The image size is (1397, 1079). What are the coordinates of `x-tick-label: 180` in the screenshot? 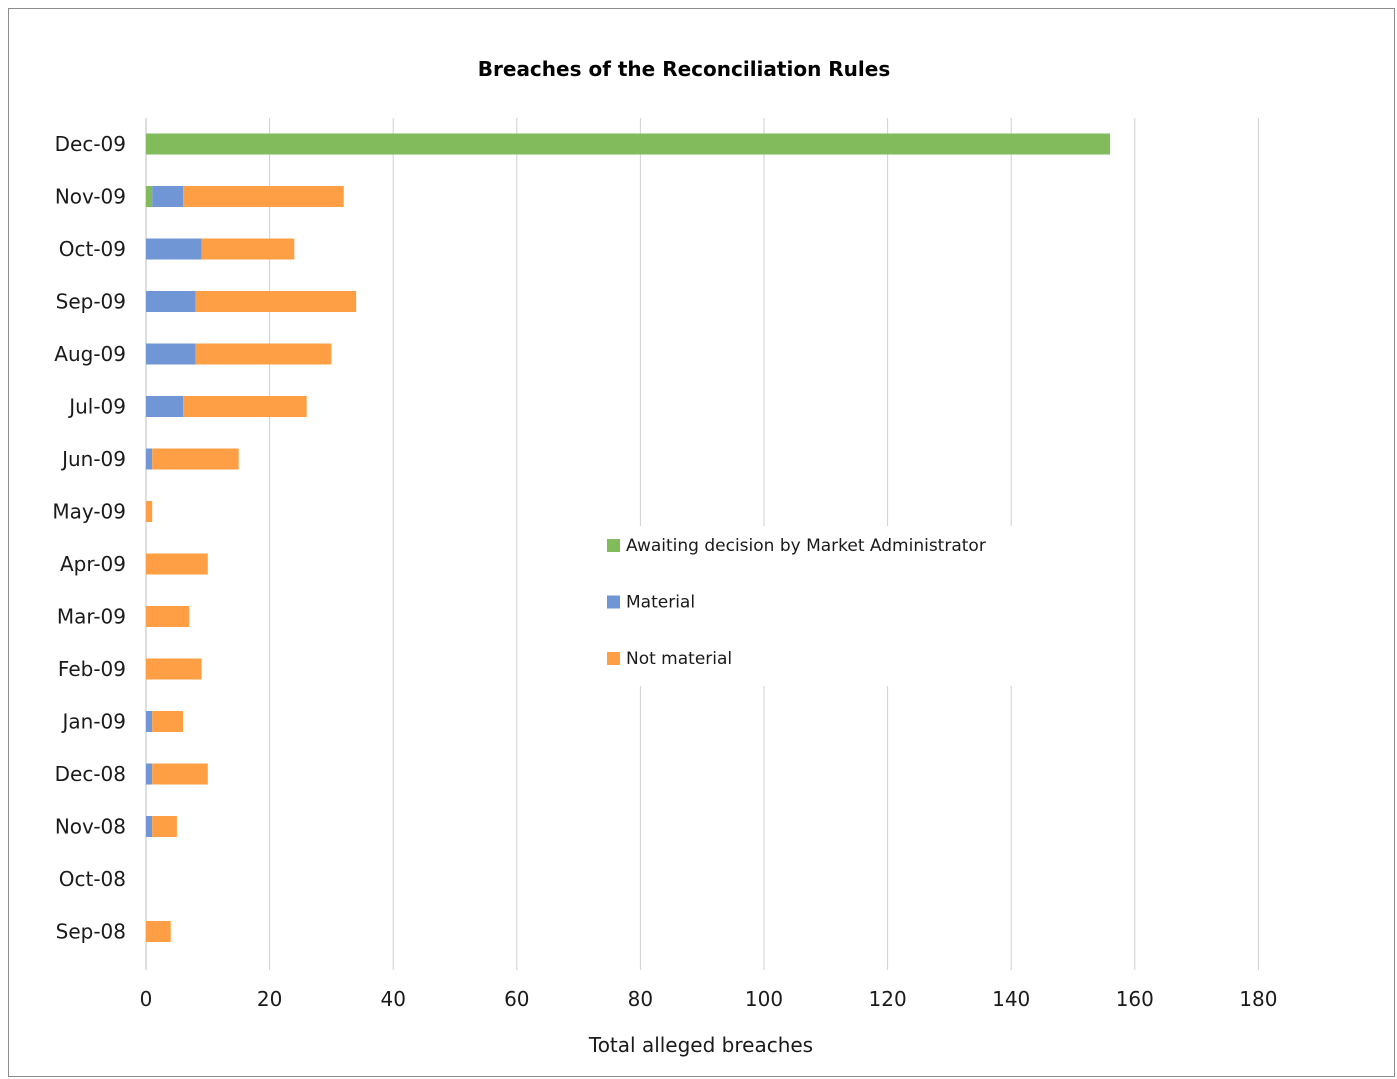 It's located at (1258, 999).